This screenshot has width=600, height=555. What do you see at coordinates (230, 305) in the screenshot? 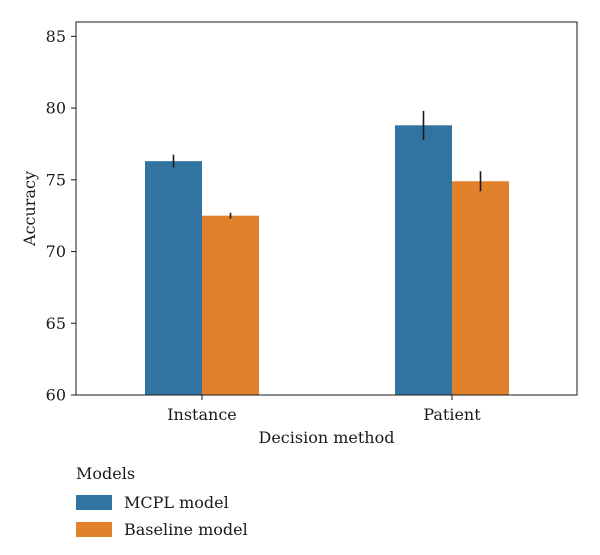
I see `bar-baseline-model-instance` at bounding box center [230, 305].